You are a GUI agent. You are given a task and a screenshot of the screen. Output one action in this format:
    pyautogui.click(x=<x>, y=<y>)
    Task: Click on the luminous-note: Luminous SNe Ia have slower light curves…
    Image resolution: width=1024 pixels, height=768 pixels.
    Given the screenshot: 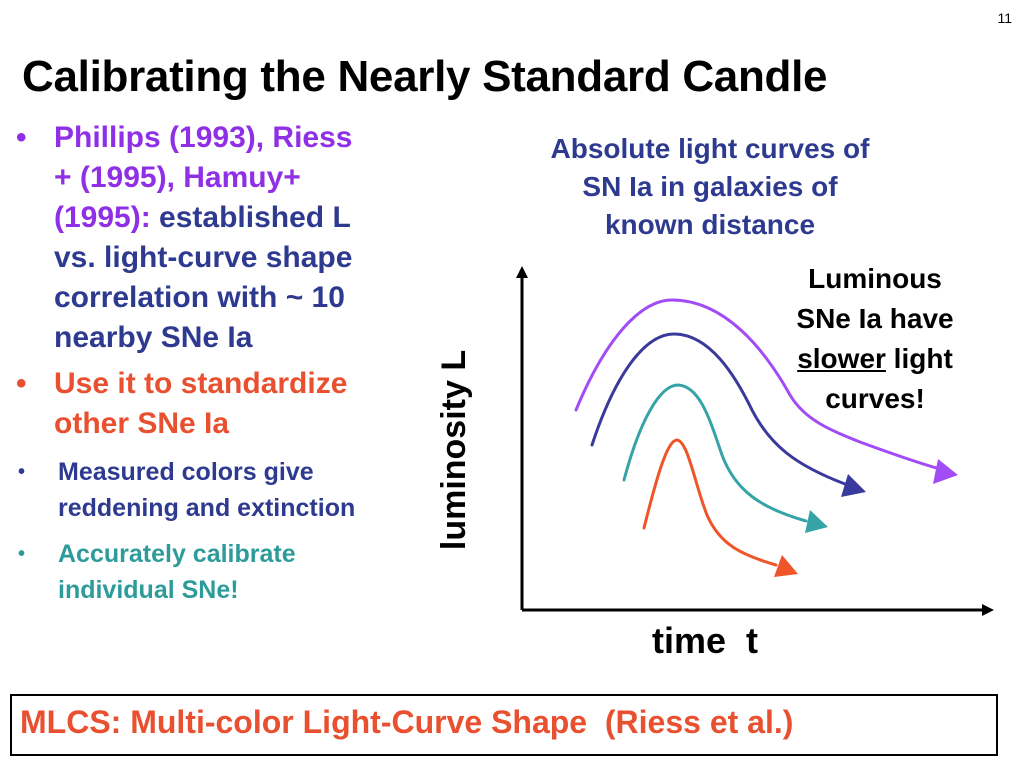 What is the action you would take?
    pyautogui.click(x=875, y=339)
    